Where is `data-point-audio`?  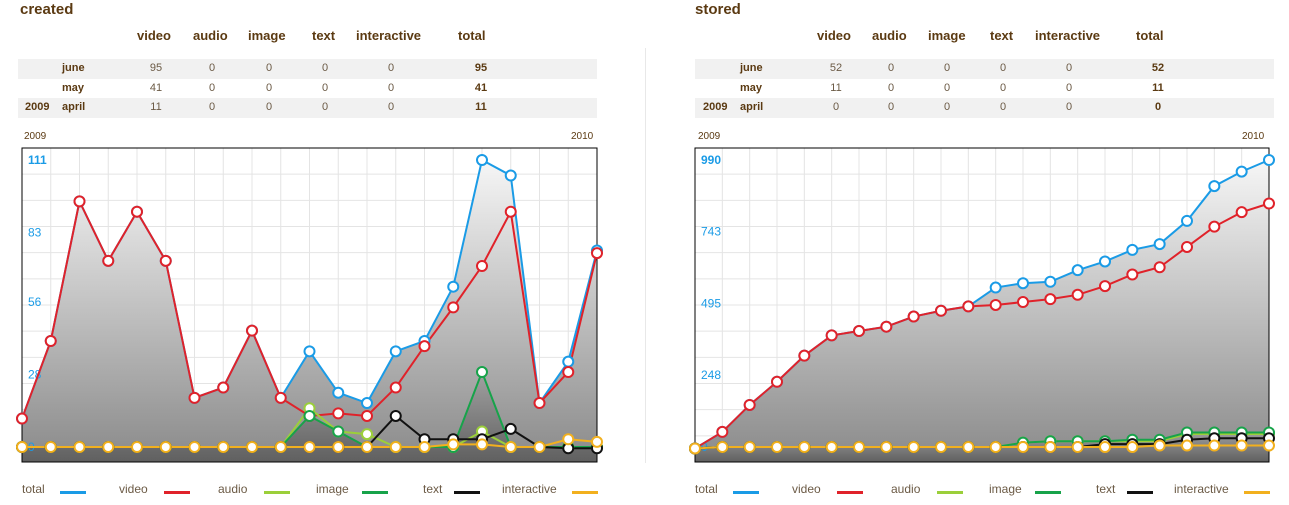 data-point-audio is located at coordinates (367, 434).